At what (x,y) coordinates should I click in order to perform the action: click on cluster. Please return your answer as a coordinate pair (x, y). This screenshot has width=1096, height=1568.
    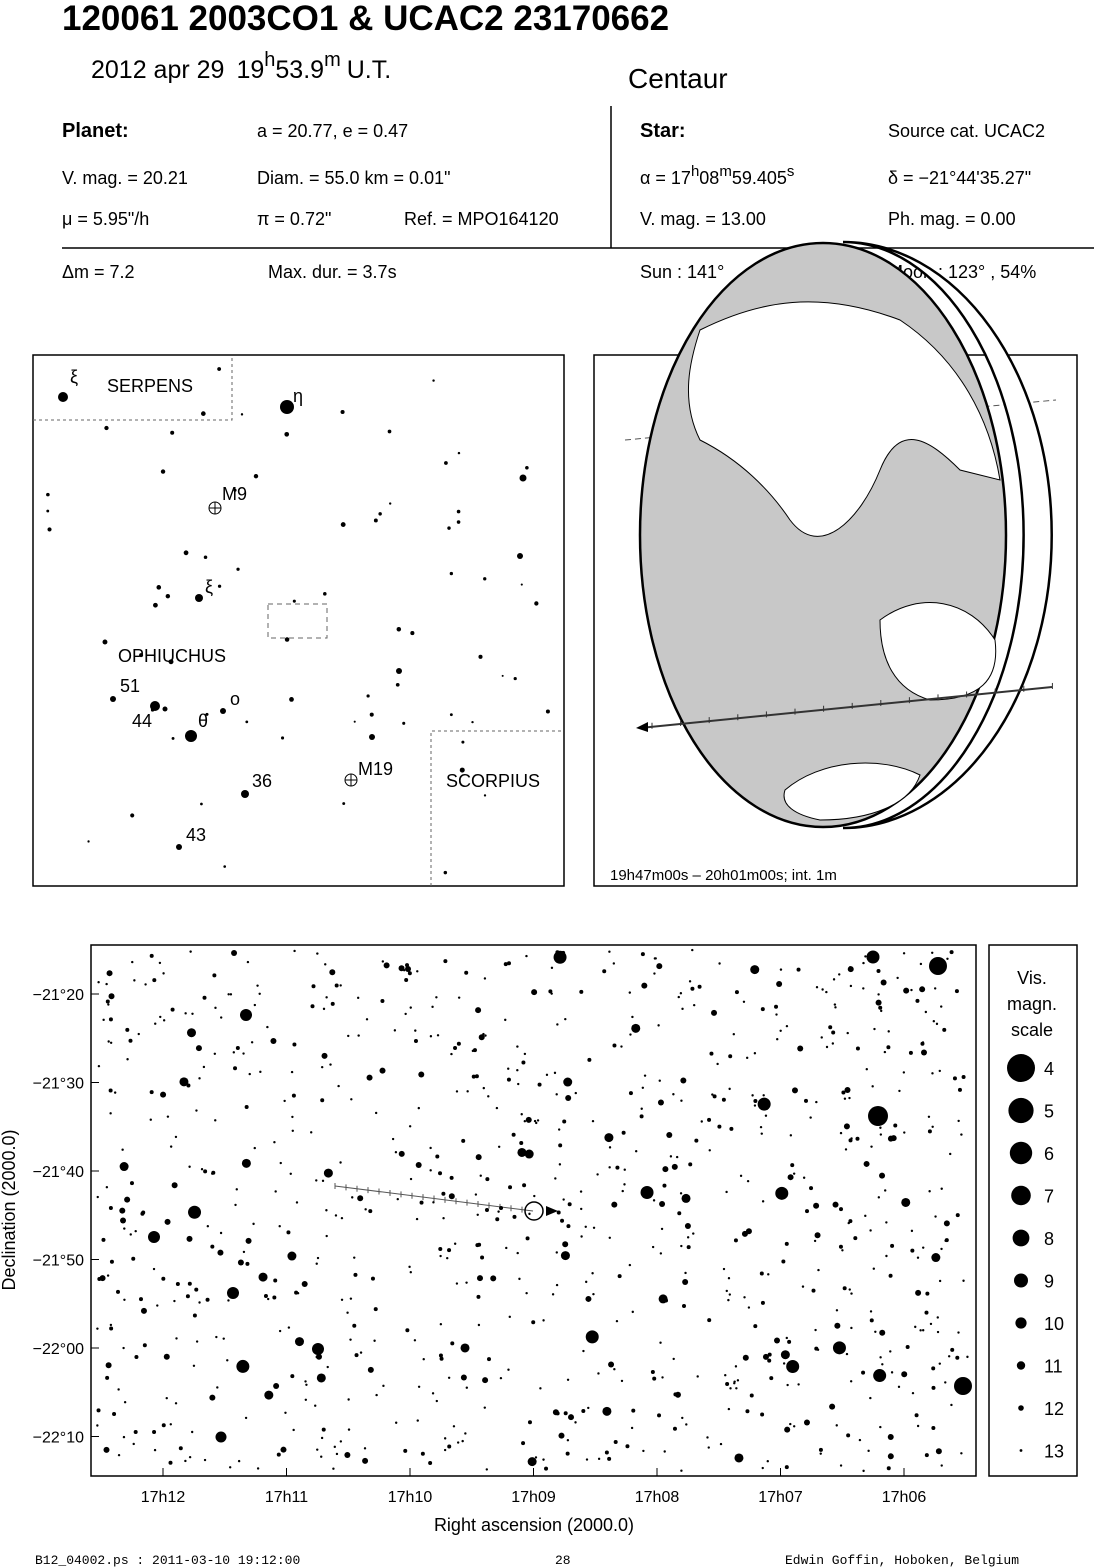
    Looking at the image, I should click on (351, 780).